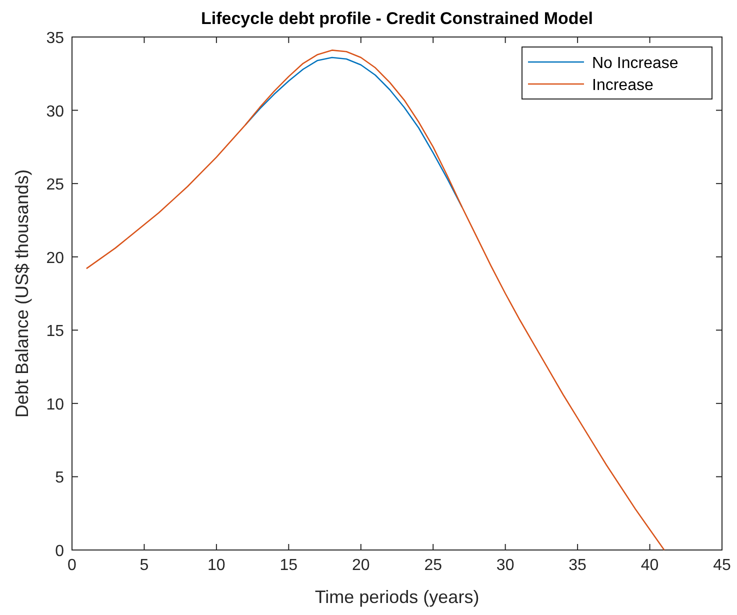  What do you see at coordinates (433, 565) in the screenshot?
I see `x-tick-label: 25` at bounding box center [433, 565].